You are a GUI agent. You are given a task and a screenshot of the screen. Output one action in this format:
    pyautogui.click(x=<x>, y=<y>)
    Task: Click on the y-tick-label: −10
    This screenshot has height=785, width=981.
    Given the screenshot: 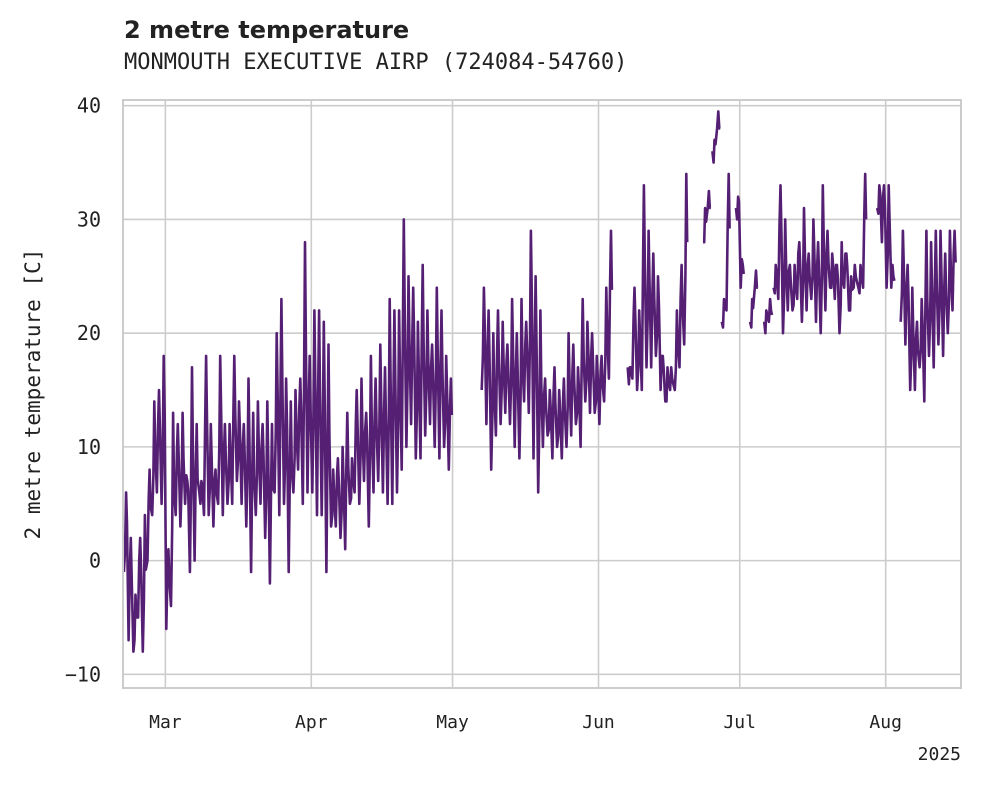 What is the action you would take?
    pyautogui.click(x=83, y=674)
    